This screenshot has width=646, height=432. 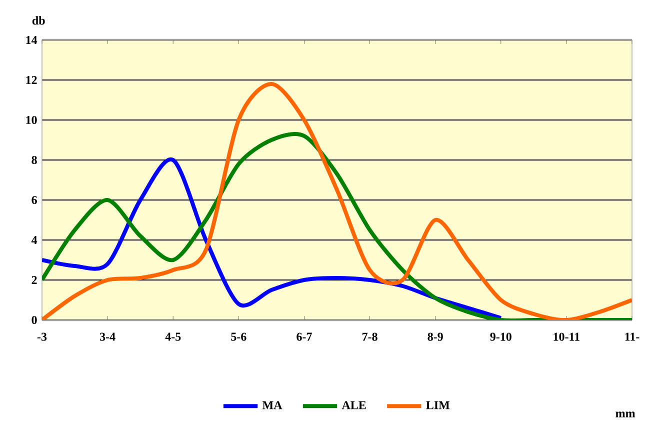 What do you see at coordinates (438, 405) in the screenshot?
I see `legend-label: LIM` at bounding box center [438, 405].